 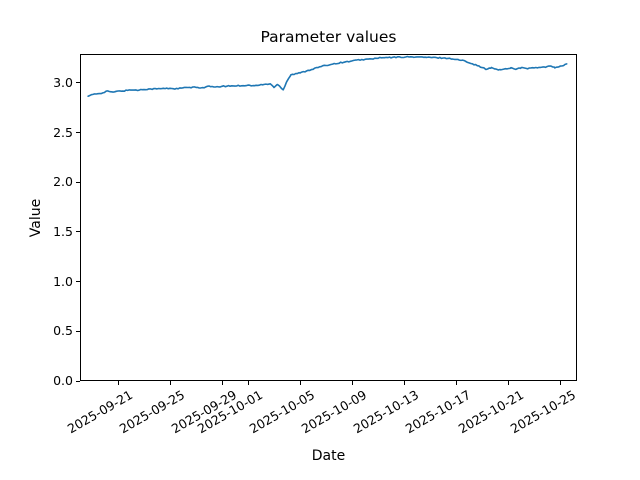 What do you see at coordinates (63, 132) in the screenshot?
I see `y-tick-label: 2.5` at bounding box center [63, 132].